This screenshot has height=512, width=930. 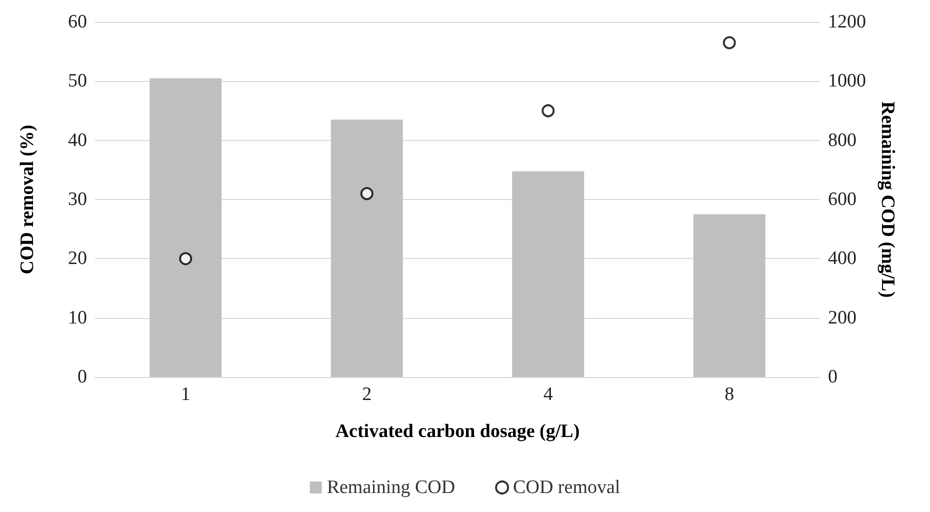 I want to click on y2-tick-label: 0, so click(x=833, y=377).